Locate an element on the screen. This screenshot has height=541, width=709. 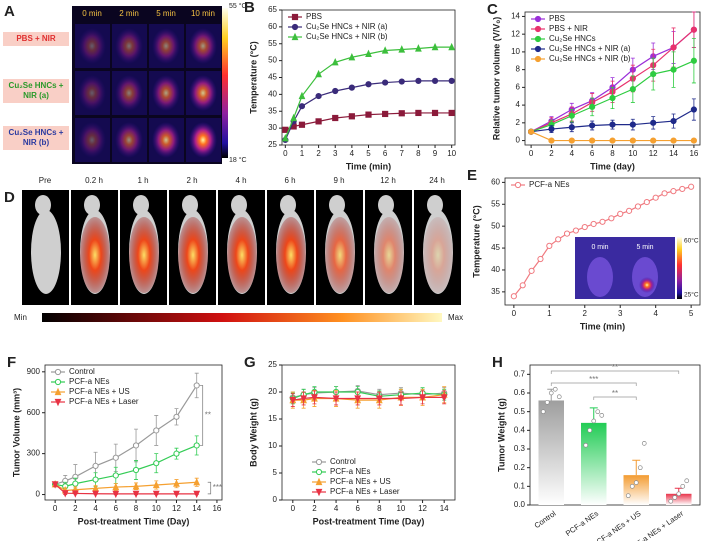
legend-label: Cu₂Se HNCs is located at coordinates (572, 38).